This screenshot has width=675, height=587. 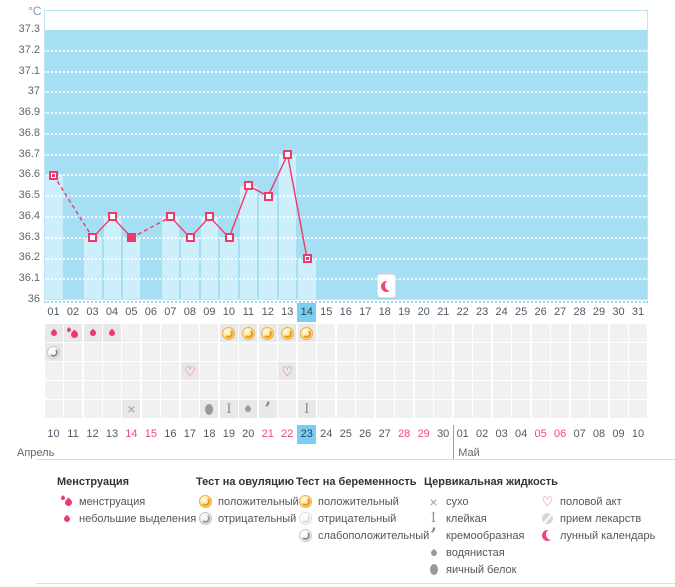 What do you see at coordinates (229, 434) in the screenshot?
I see `date-cell: 19` at bounding box center [229, 434].